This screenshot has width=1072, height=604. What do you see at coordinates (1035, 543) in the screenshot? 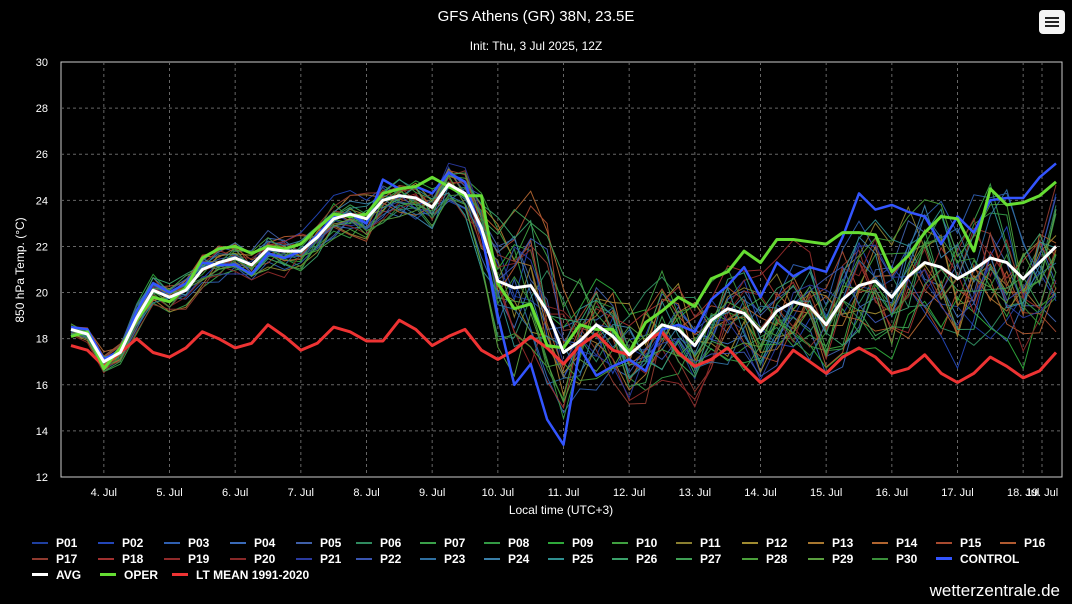
I see `legend-label: P16` at bounding box center [1035, 543].